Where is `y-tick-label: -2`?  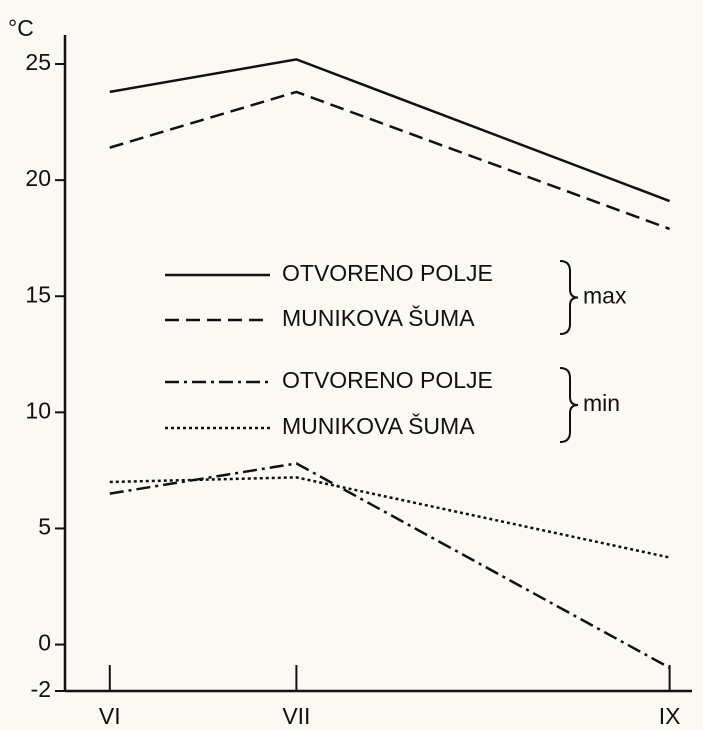
y-tick-label: -2 is located at coordinates (41, 689).